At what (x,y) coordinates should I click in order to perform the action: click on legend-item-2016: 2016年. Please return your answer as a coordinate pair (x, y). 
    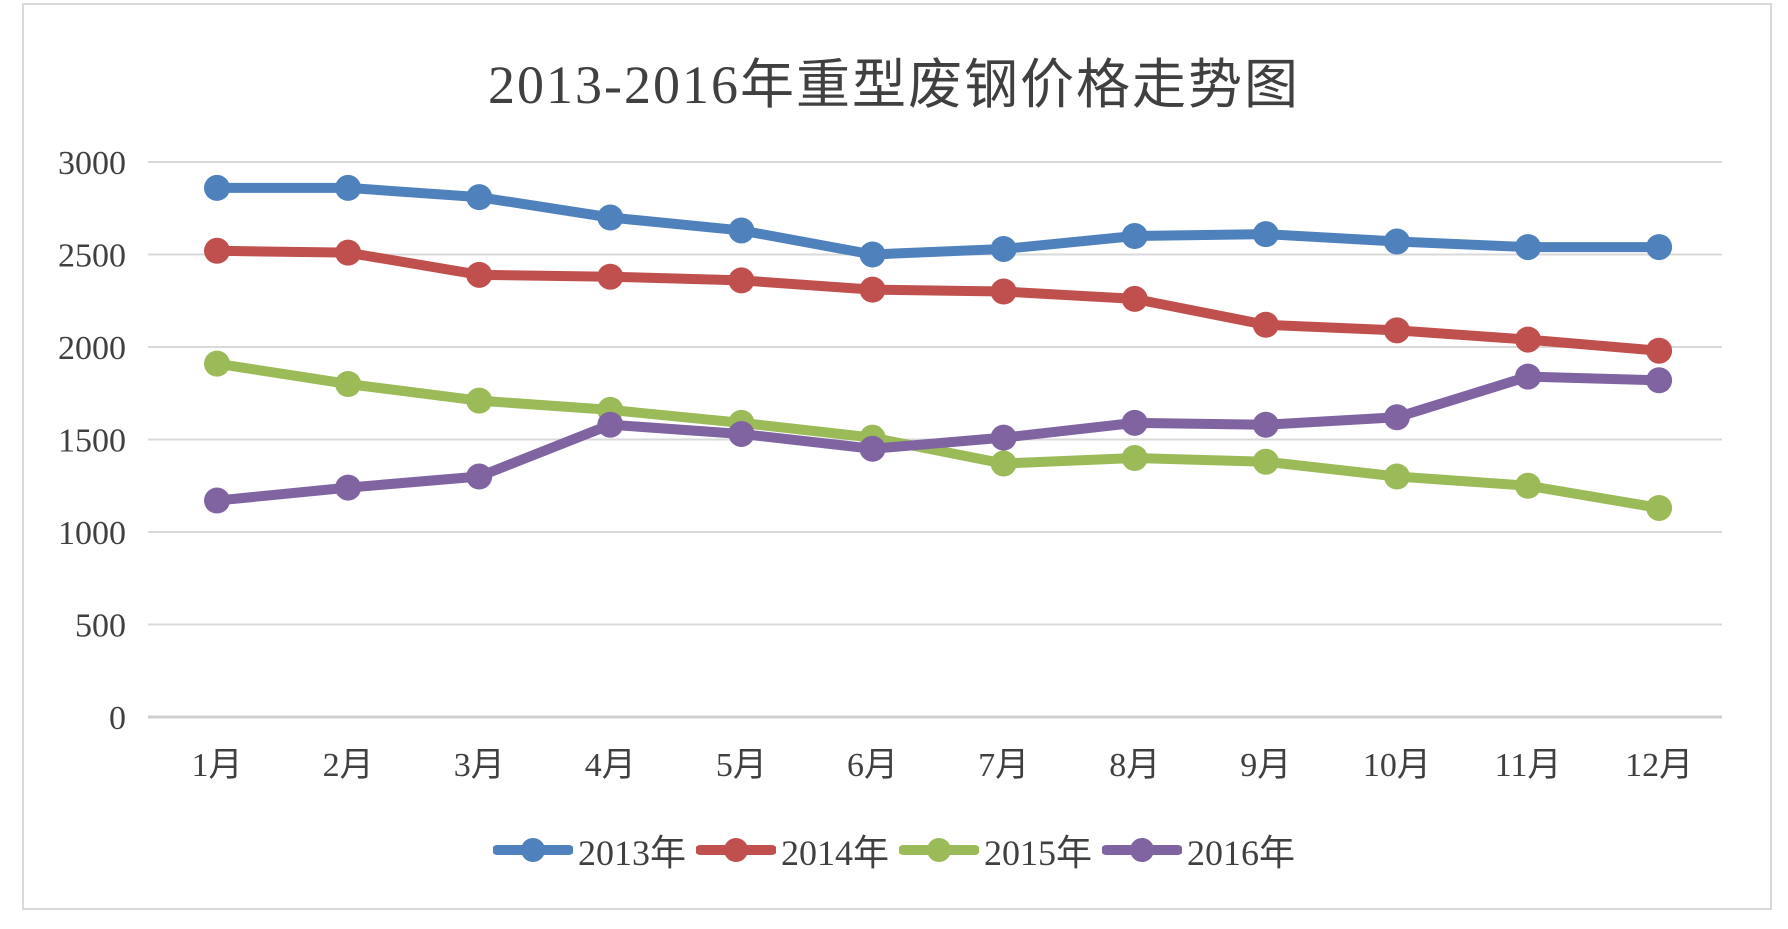
    Looking at the image, I should click on (1198, 850).